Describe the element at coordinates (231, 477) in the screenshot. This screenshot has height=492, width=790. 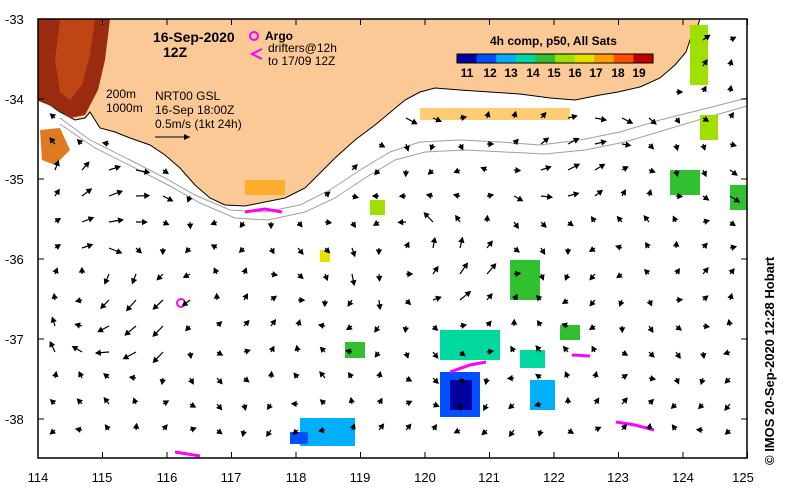
I see `x-tick-label: 117` at that location.